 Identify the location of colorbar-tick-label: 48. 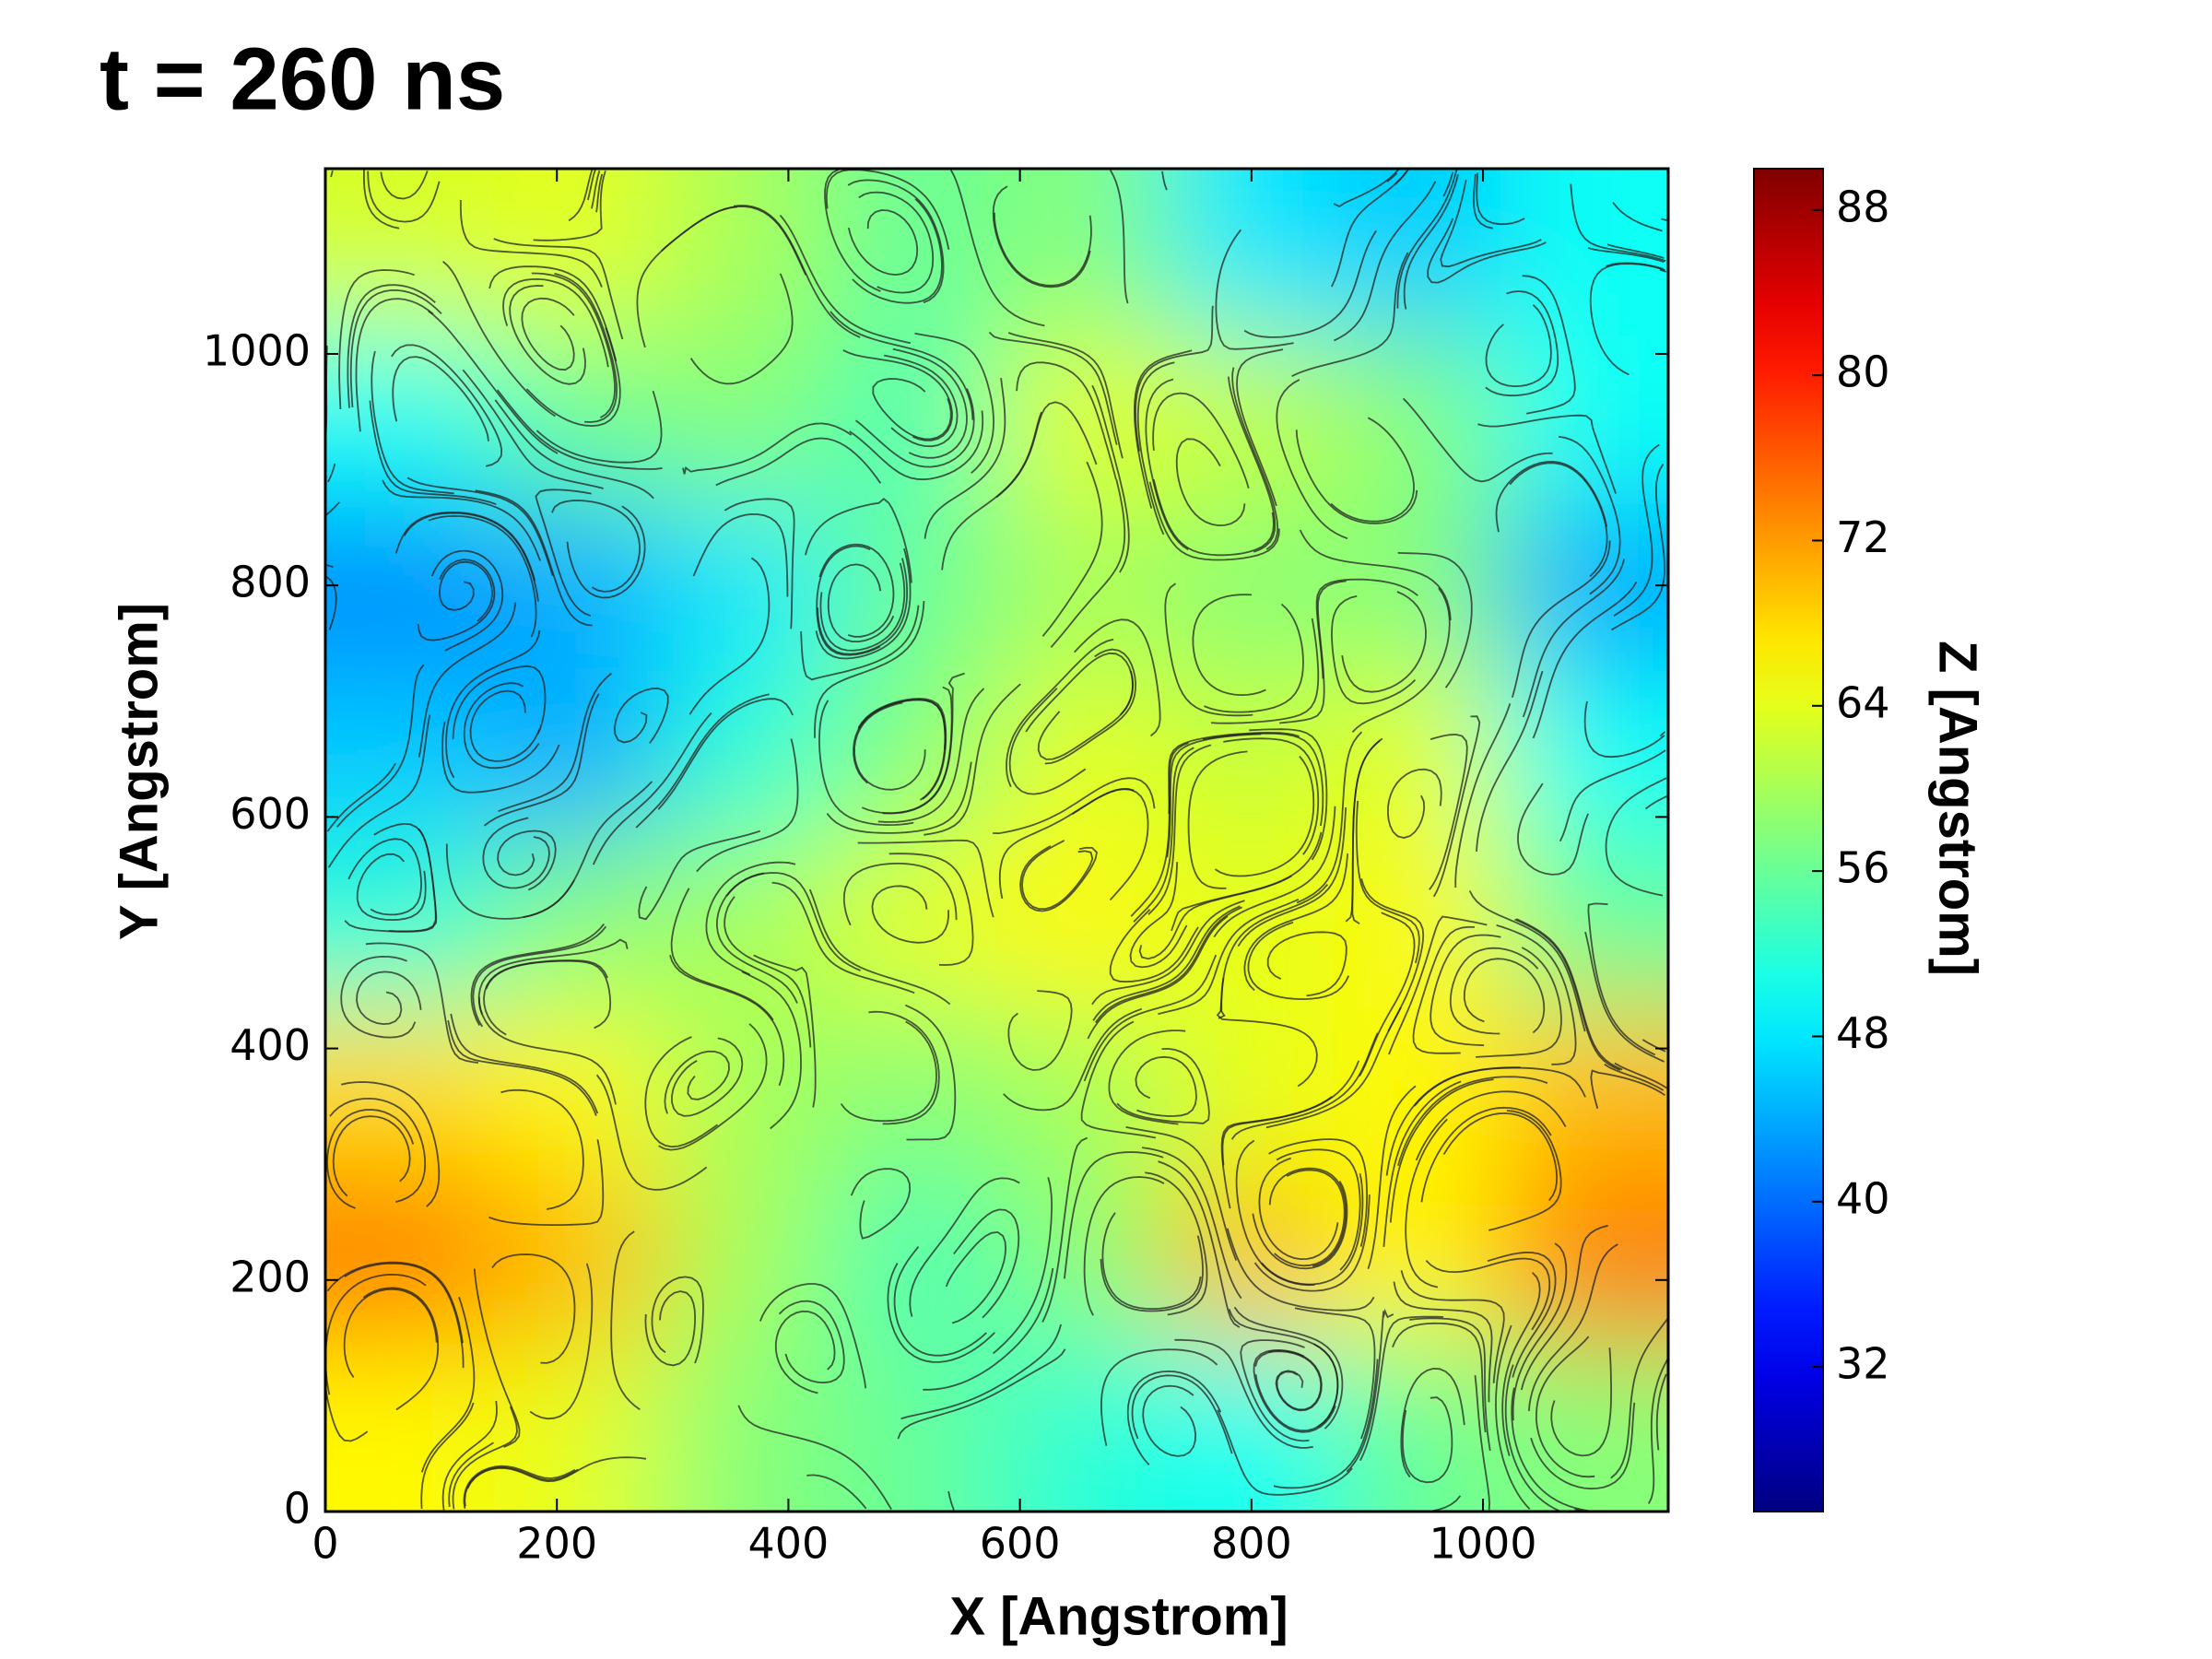
(1863, 1033).